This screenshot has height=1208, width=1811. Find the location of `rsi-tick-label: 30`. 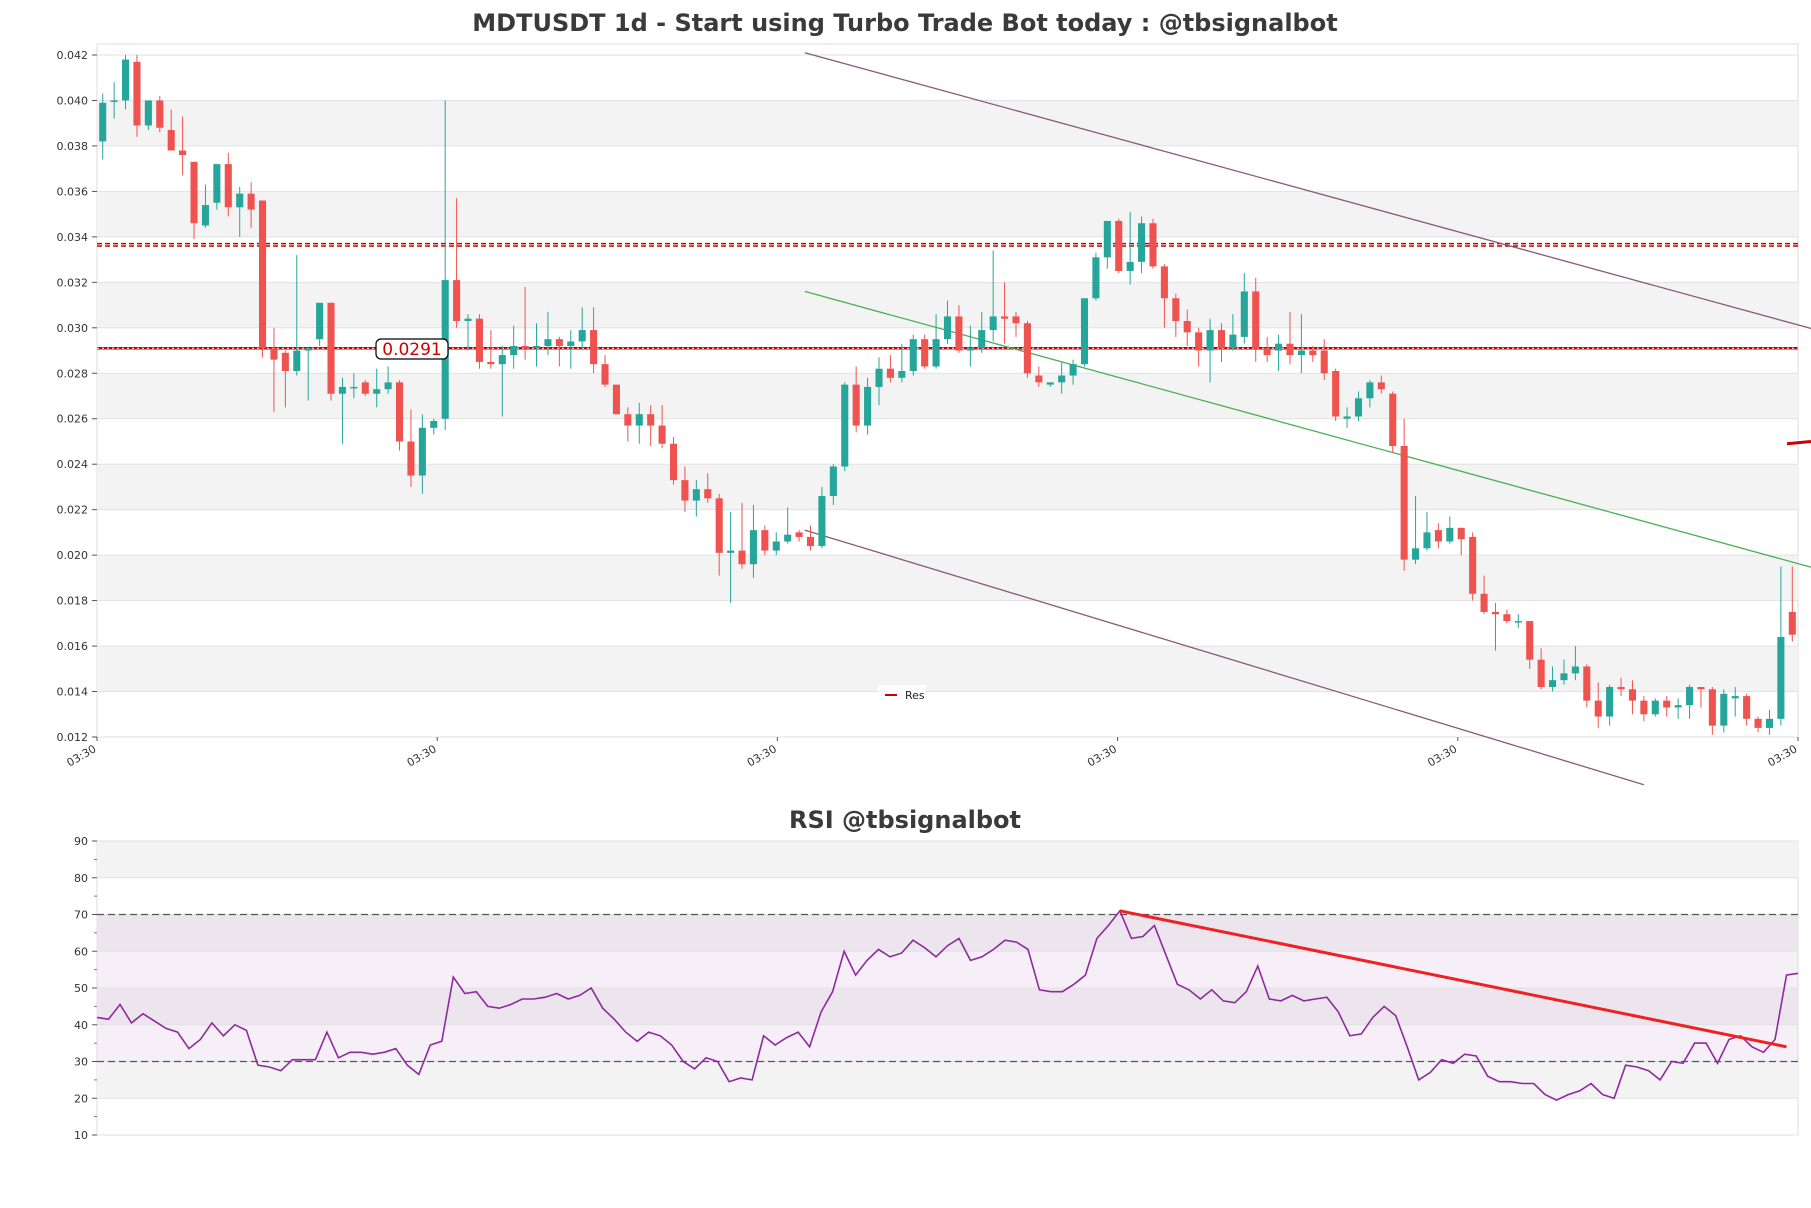

rsi-tick-label: 30 is located at coordinates (81, 1062).